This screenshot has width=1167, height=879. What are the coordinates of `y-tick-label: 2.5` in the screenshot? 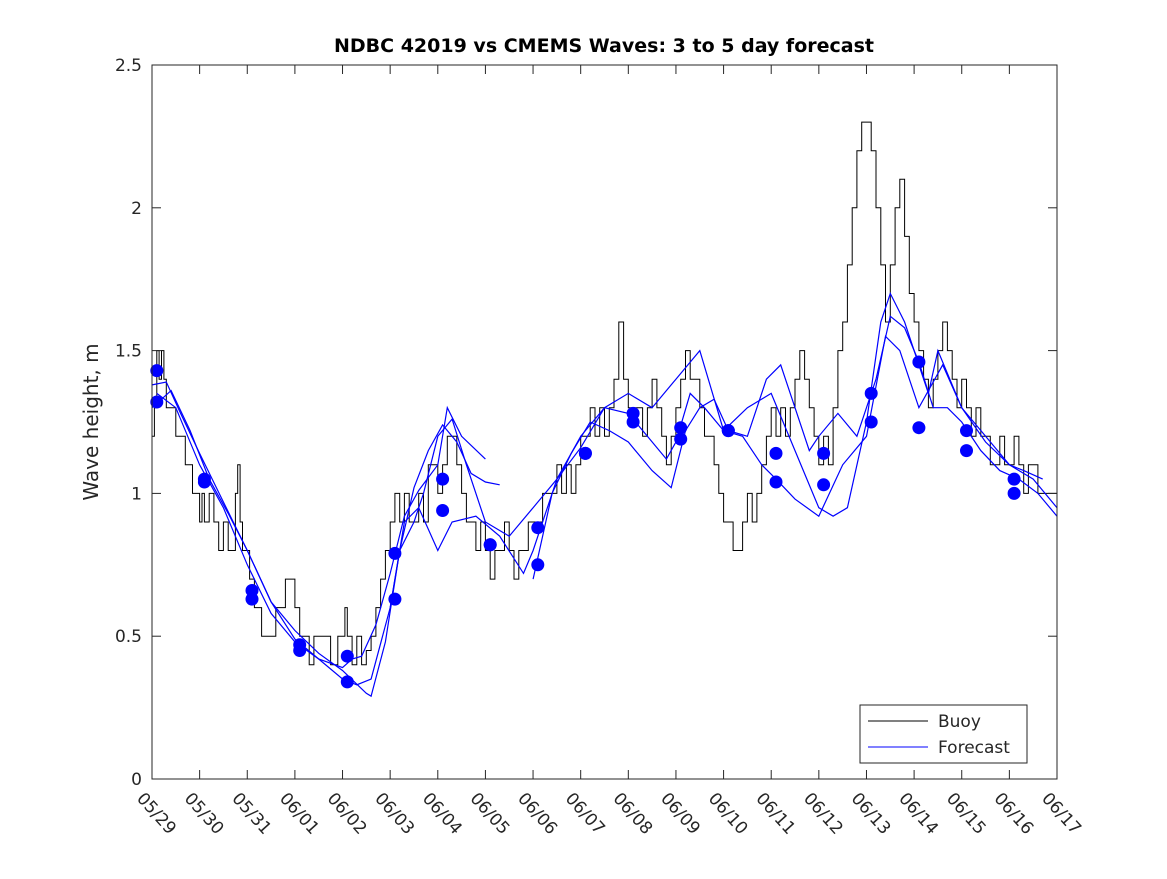 It's located at (128, 66).